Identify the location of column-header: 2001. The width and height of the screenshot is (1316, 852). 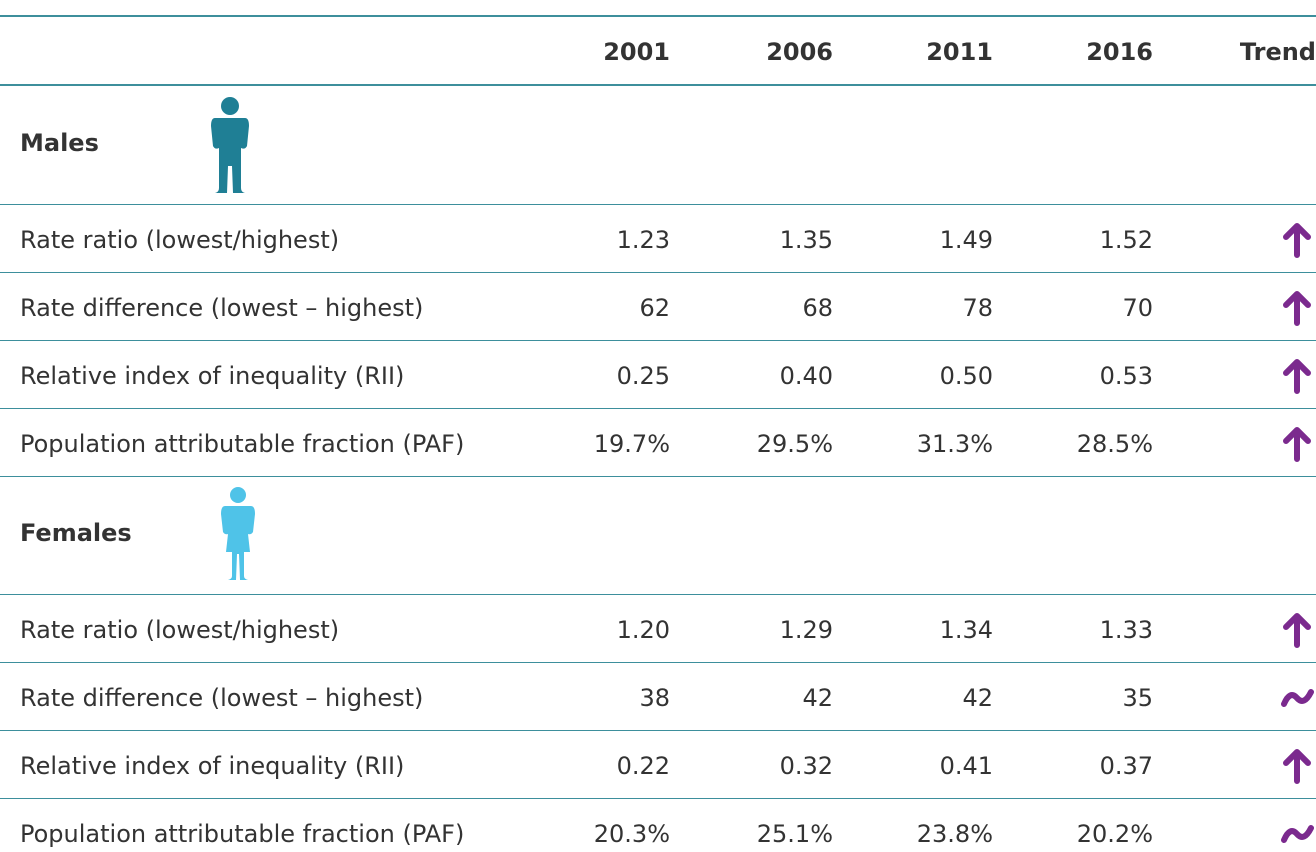
(636, 52).